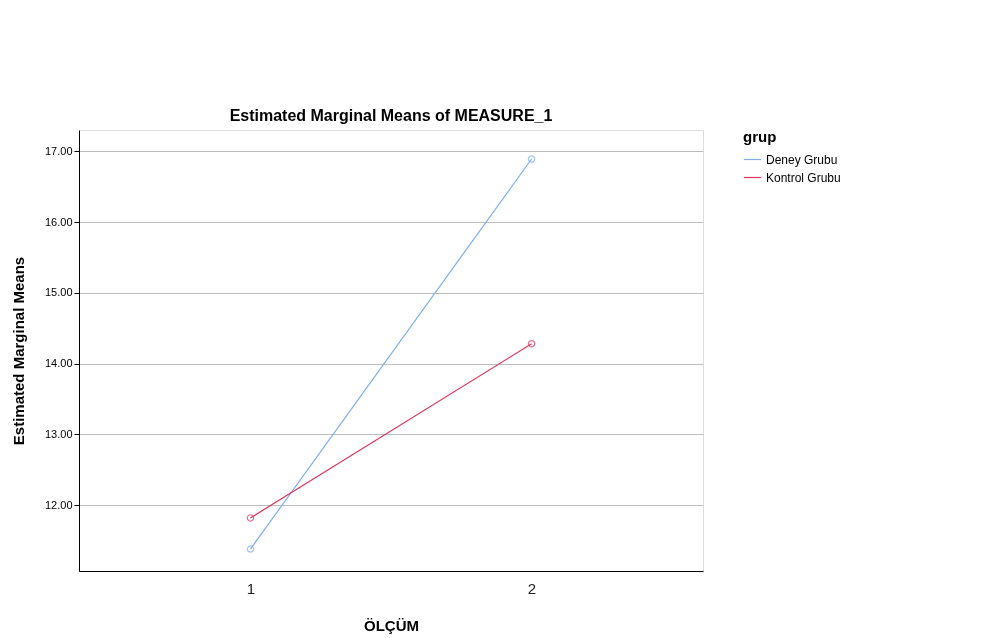 Image resolution: width=1002 pixels, height=638 pixels. I want to click on legend-label: Kontrol Grubu, so click(803, 177).